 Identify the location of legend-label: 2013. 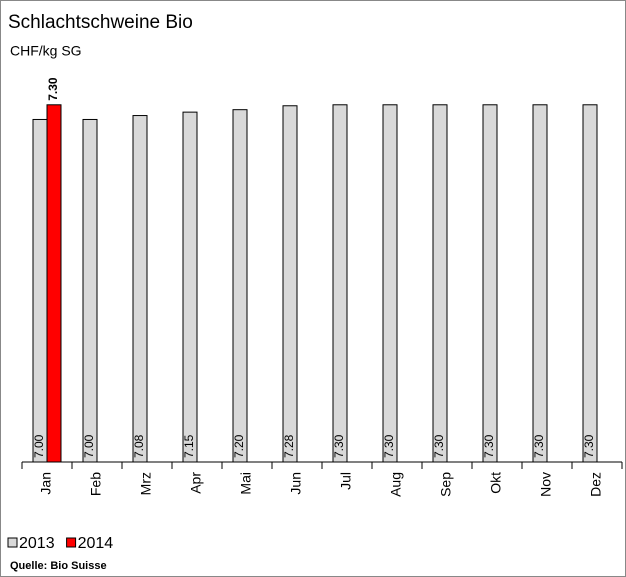
(37, 543).